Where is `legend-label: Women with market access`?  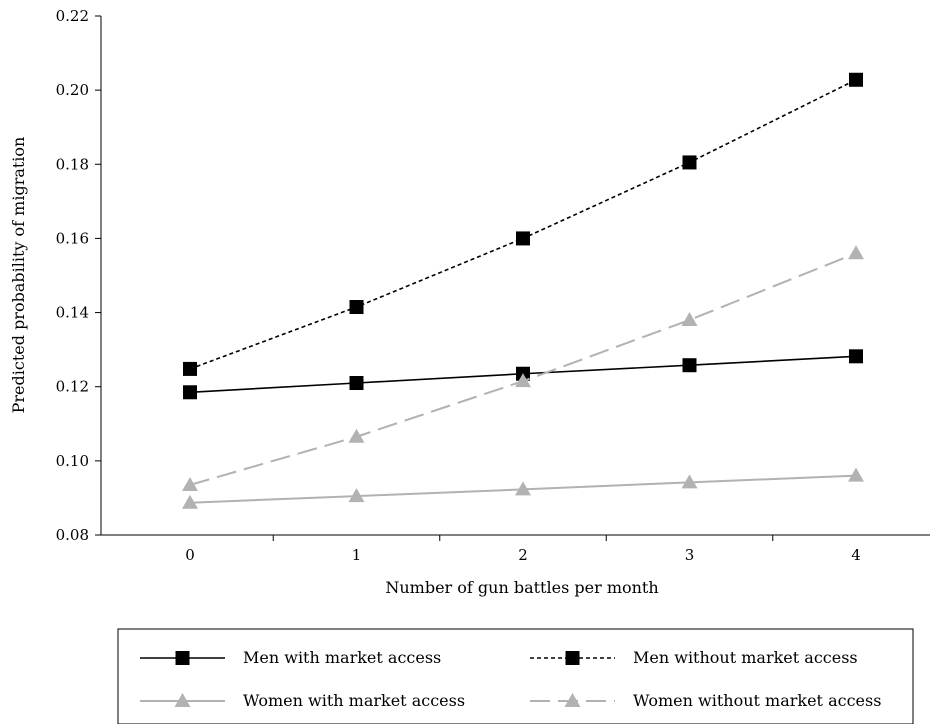
legend-label: Women with market access is located at coordinates (354, 700).